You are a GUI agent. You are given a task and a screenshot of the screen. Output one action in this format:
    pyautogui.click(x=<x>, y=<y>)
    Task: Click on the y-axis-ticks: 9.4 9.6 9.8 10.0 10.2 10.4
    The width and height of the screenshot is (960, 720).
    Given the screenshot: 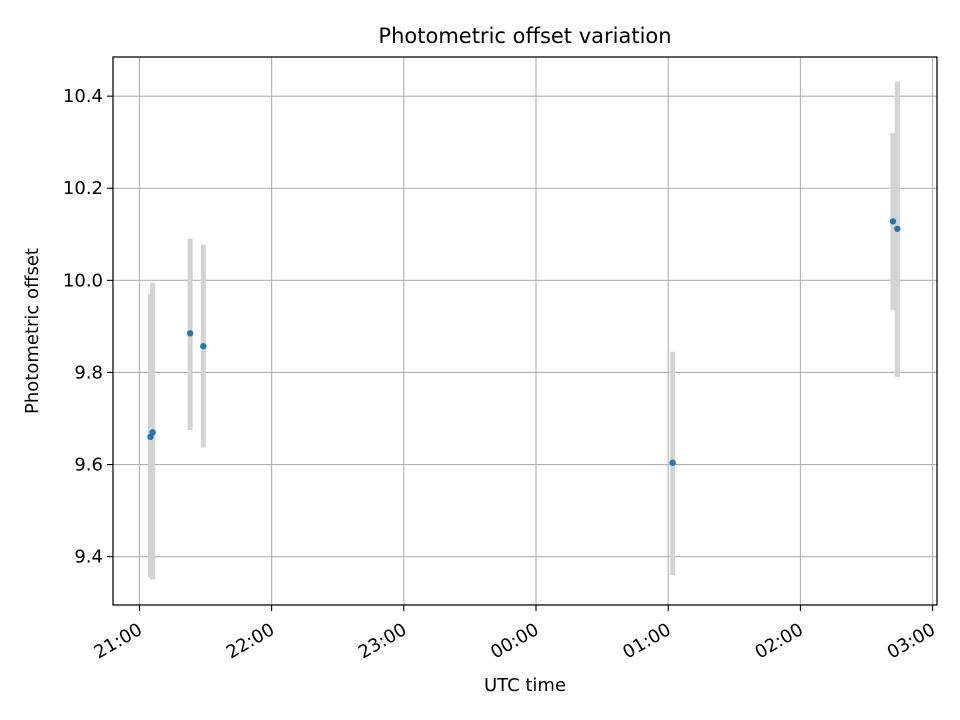 What is the action you would take?
    pyautogui.click(x=88, y=327)
    